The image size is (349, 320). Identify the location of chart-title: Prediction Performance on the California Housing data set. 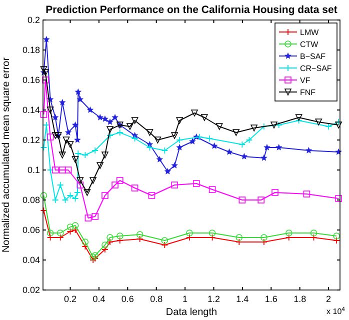
(192, 10).